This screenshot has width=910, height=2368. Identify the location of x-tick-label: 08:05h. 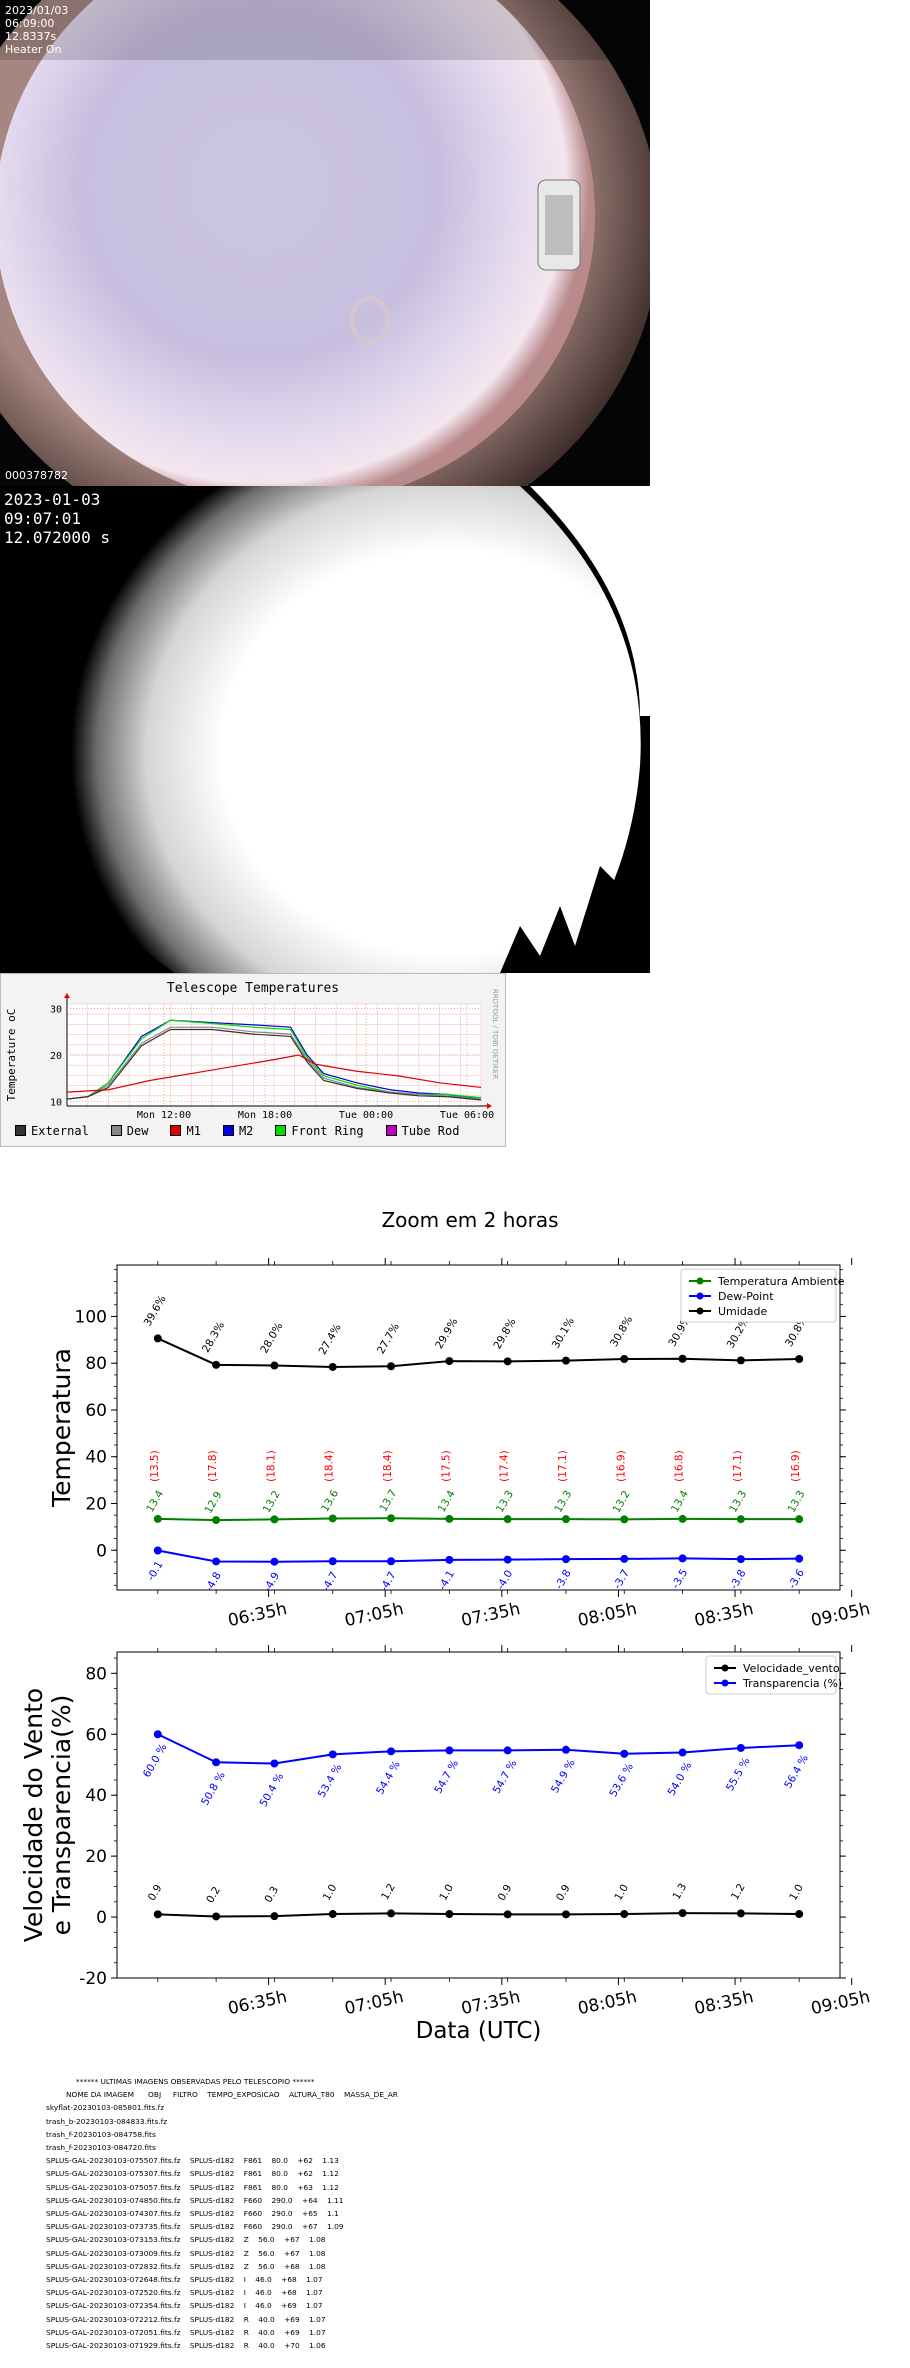
(607, 2003).